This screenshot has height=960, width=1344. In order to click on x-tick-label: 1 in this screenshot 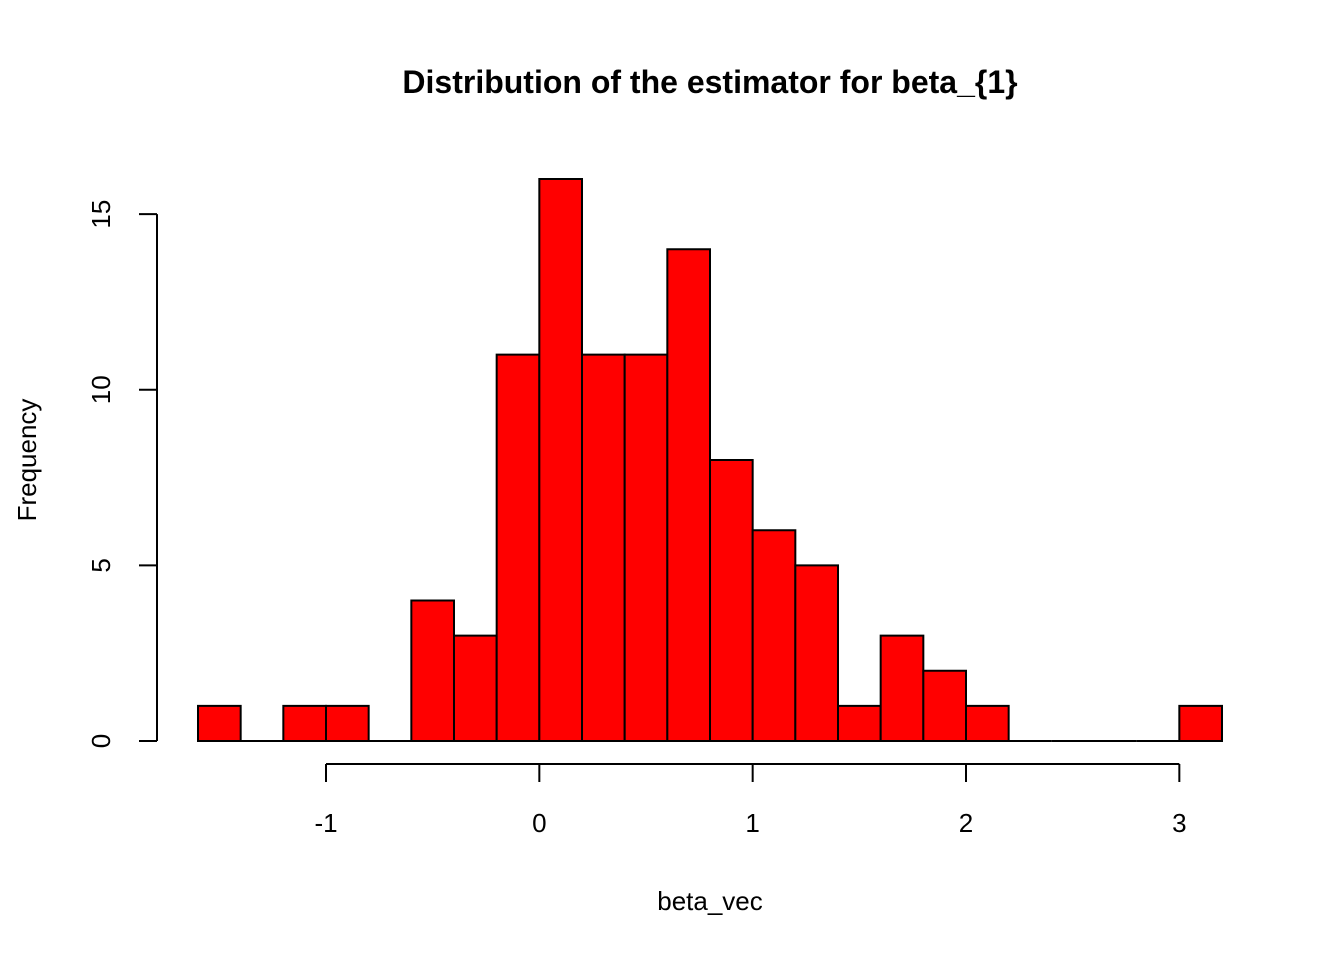, I will do `click(752, 823)`.